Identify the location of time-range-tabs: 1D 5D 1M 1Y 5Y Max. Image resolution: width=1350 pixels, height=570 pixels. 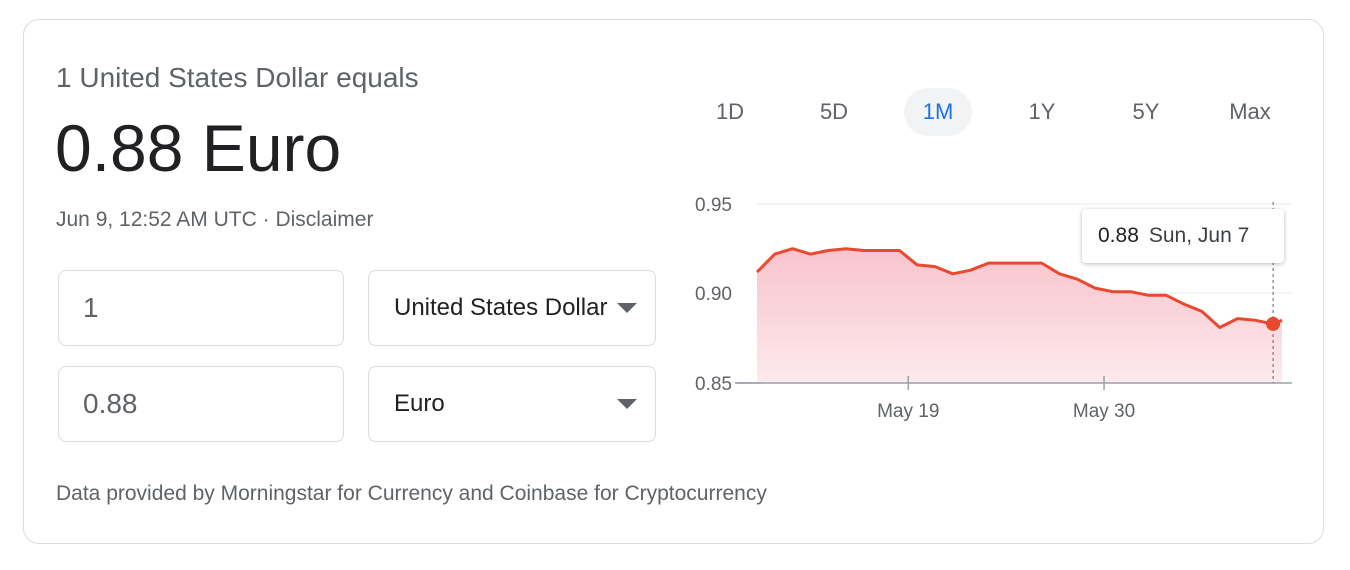
(990, 112).